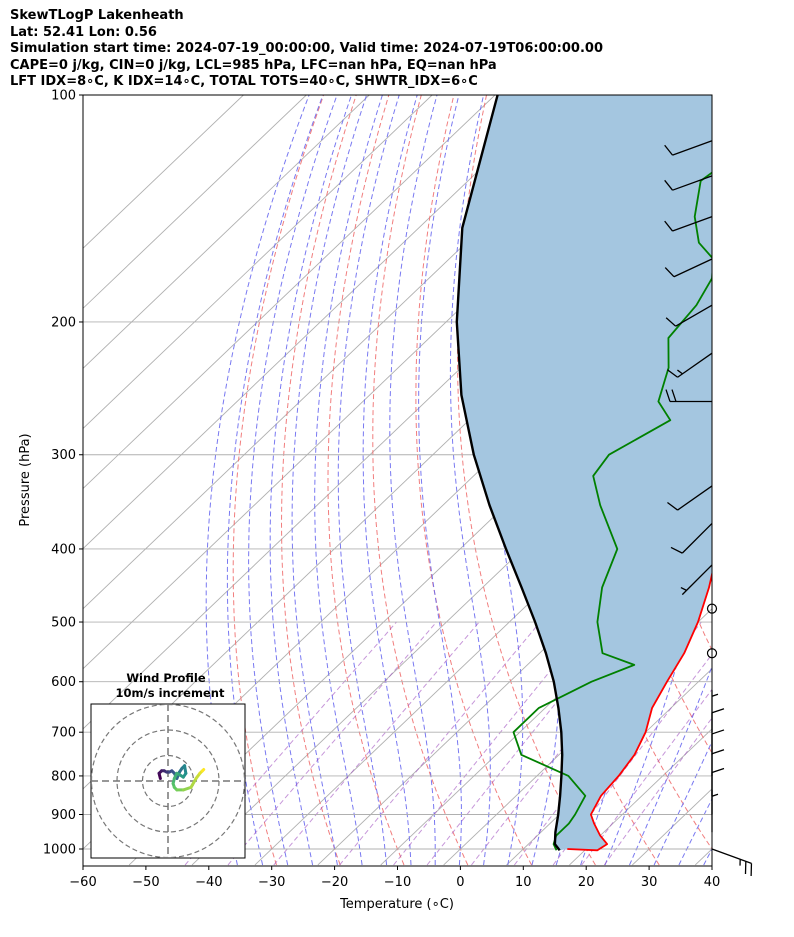 This screenshot has height=937, width=794. Describe the element at coordinates (63, 96) in the screenshot. I see `y-tick-label: 100` at that location.